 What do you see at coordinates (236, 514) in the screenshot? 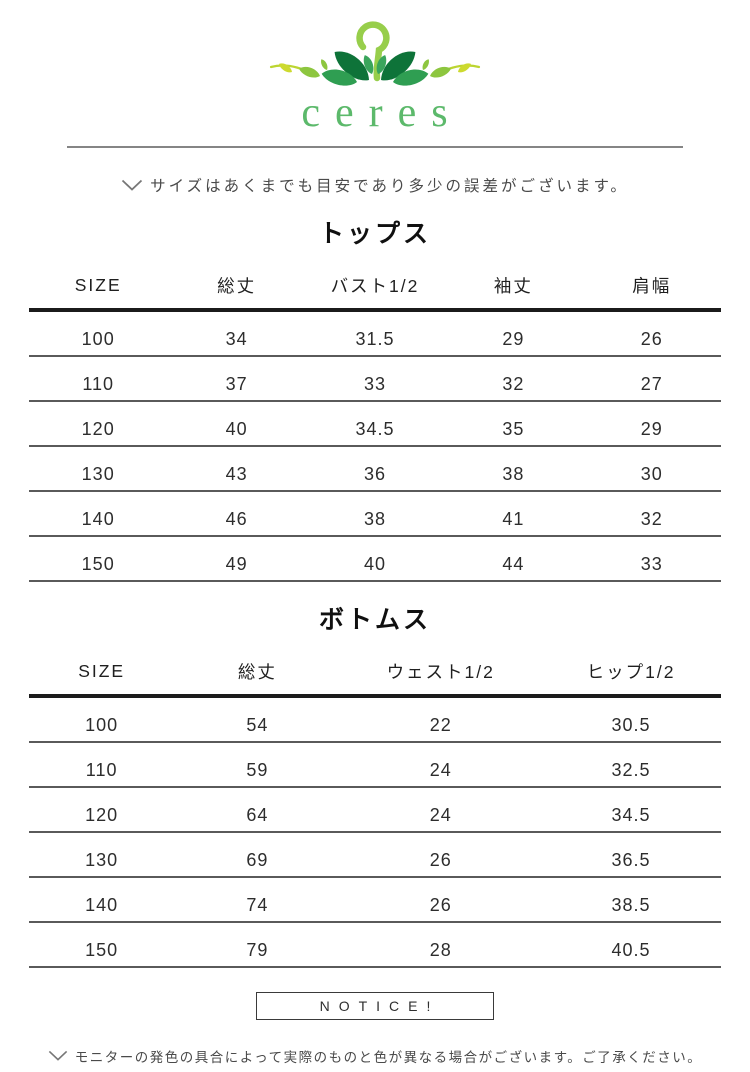
I see `table-cell: 46` at bounding box center [236, 514].